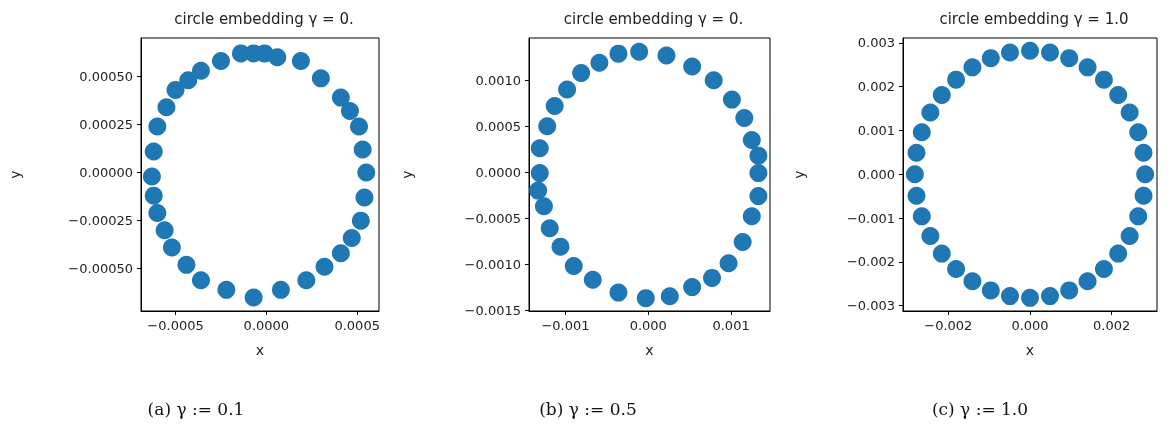 This screenshot has height=438, width=1176. I want to click on text: (a) γ := 0.1, so click(196, 408).